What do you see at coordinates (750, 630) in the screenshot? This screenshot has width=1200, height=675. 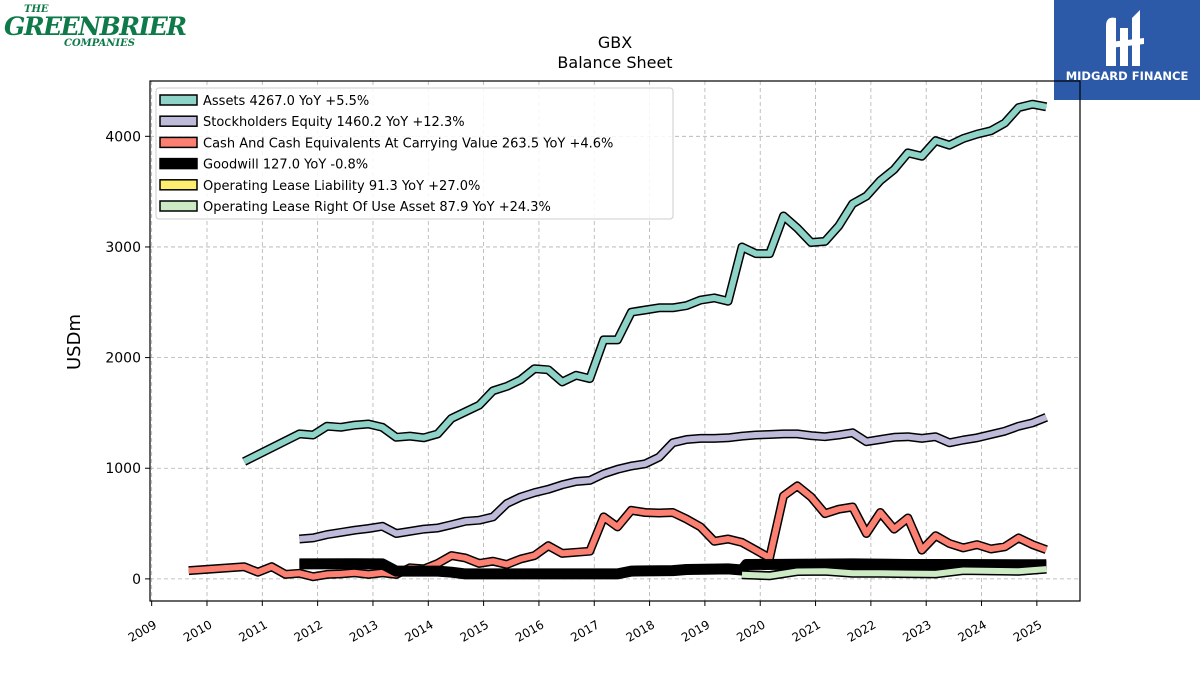 I see `x-tick-label: 2020` at bounding box center [750, 630].